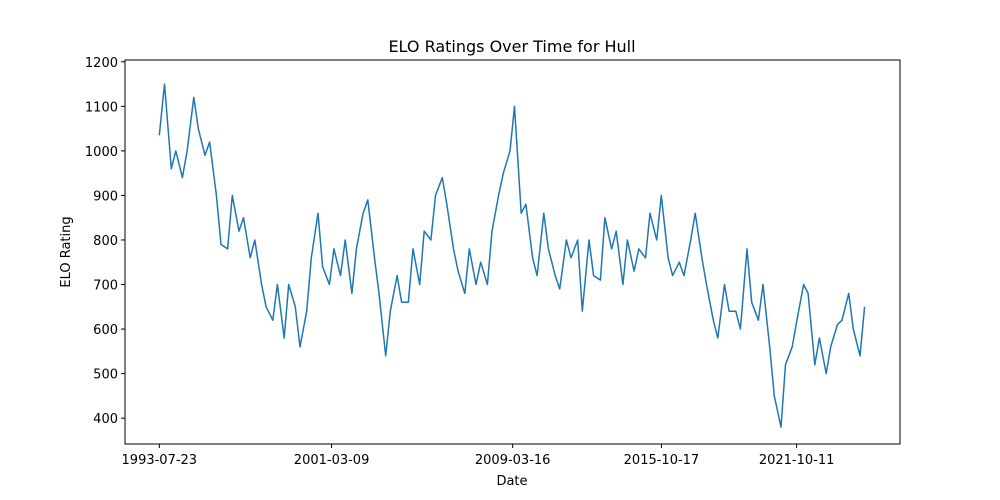  Describe the element at coordinates (105, 330) in the screenshot. I see `y-tick-label: 600` at that location.